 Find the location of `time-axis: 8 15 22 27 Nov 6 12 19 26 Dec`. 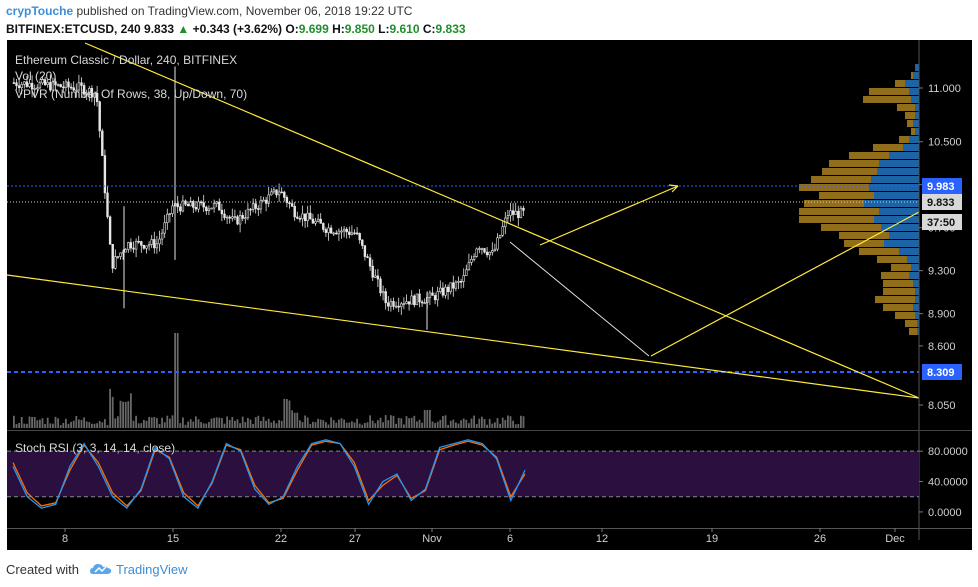

time-axis: 8 15 22 27 Nov 6 12 19 26 Dec is located at coordinates (483, 536).